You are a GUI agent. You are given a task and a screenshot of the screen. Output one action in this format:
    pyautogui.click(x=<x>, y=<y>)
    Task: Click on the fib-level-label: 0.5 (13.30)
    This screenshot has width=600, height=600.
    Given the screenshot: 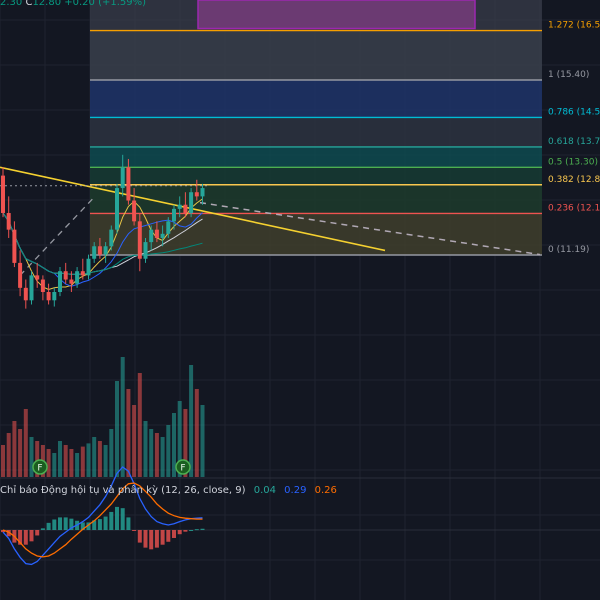 What is the action you would take?
    pyautogui.click(x=573, y=162)
    